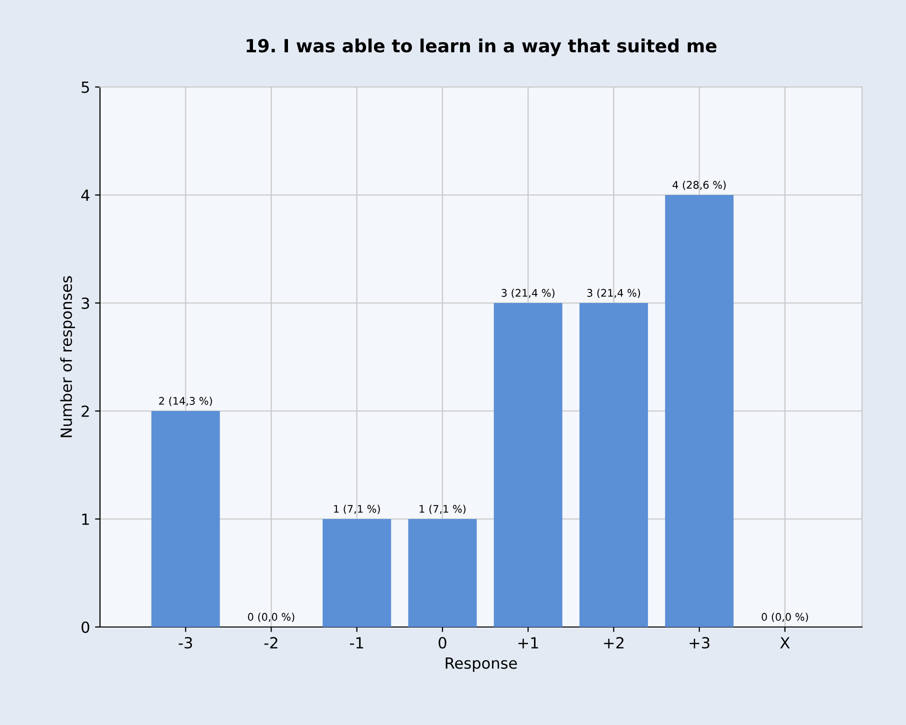  What do you see at coordinates (86, 303) in the screenshot?
I see `y-tick-label: 3` at bounding box center [86, 303].